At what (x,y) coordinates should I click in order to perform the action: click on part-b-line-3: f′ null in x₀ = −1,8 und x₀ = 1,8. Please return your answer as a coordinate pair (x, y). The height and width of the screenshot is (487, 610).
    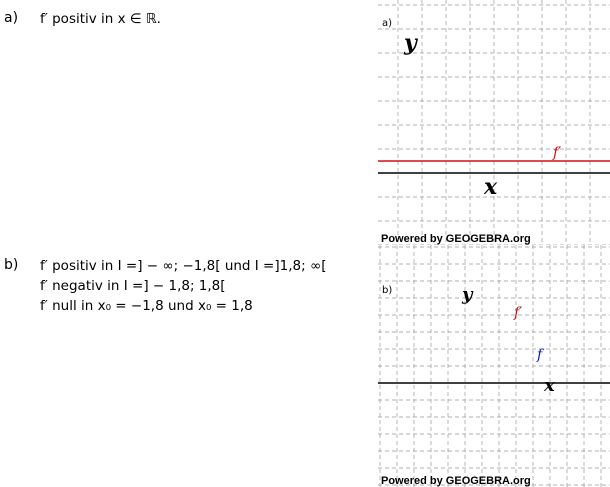
    Looking at the image, I should click on (146, 306).